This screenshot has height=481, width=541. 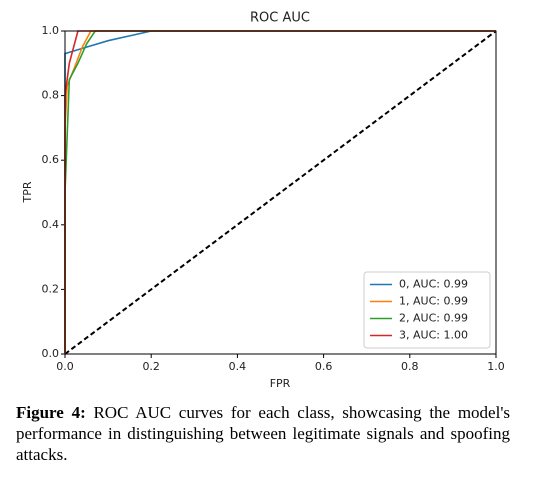 I want to click on x-tick-label: 0.0, so click(x=65, y=366).